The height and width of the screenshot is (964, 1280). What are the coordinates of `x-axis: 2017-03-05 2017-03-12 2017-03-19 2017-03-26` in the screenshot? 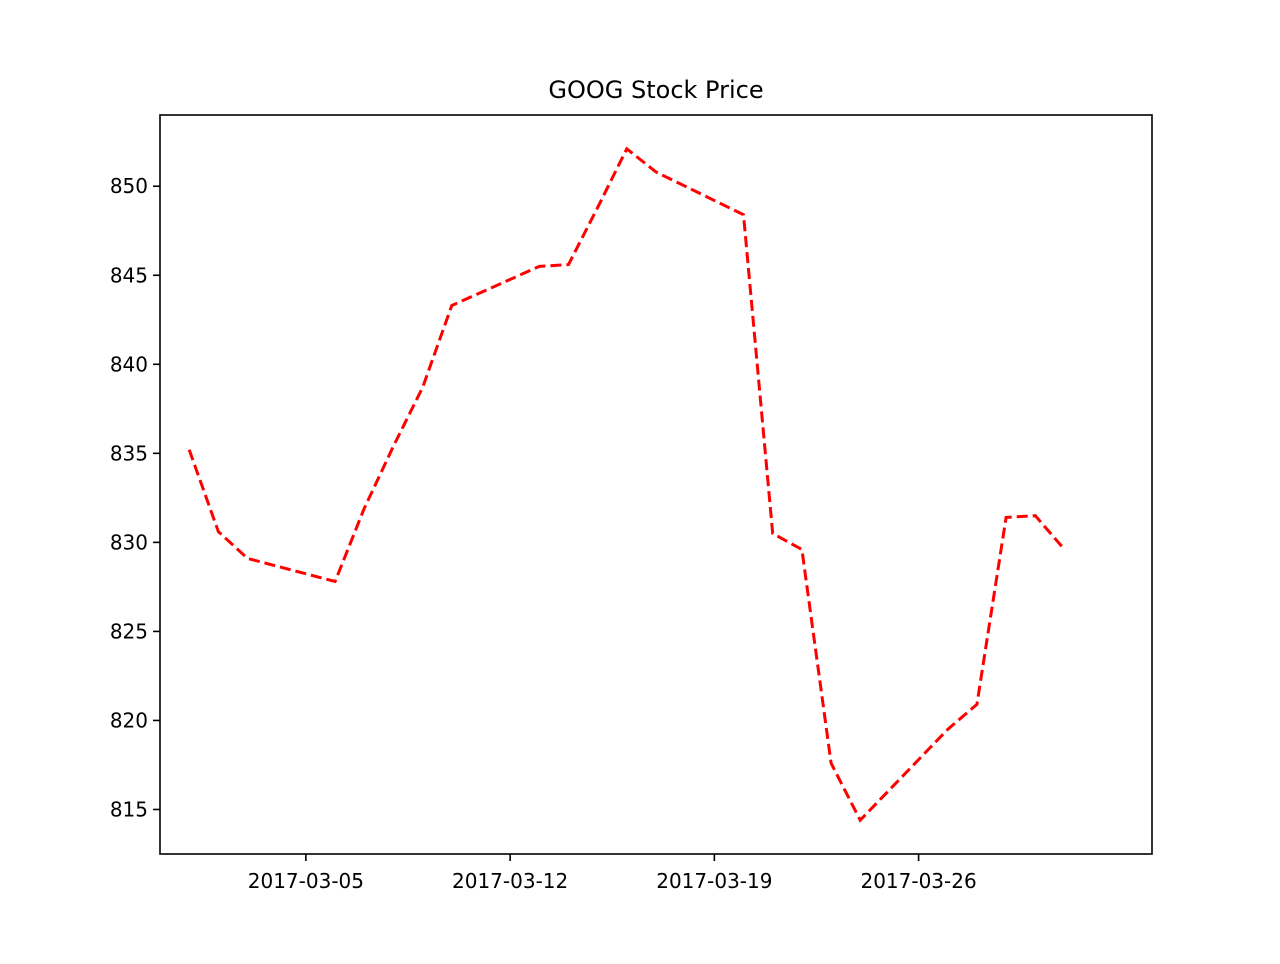 It's located at (612, 873).